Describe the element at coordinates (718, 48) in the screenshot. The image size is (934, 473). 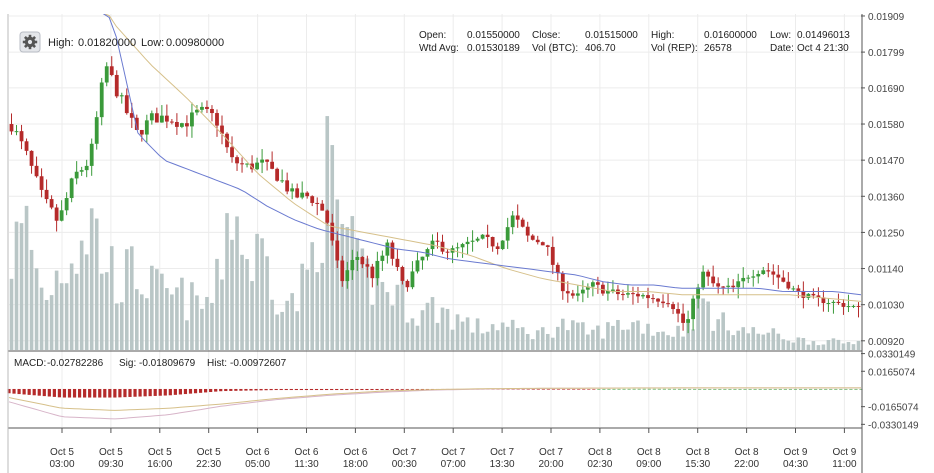
I see `vol-rep-value: 26578` at that location.